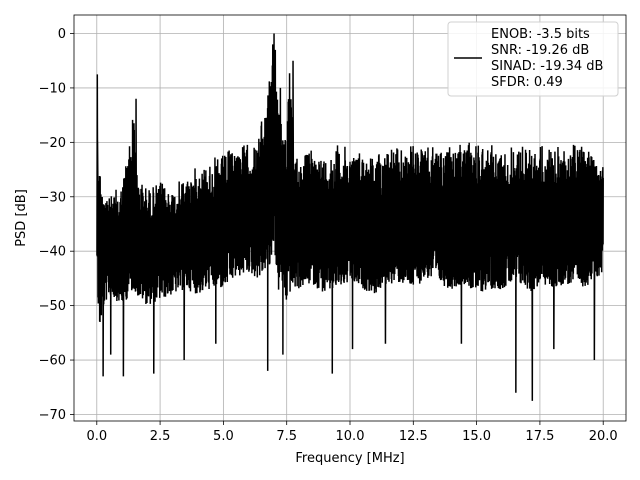 The image size is (640, 480). What do you see at coordinates (413, 436) in the screenshot?
I see `x-tick-label: 12.5` at bounding box center [413, 436].